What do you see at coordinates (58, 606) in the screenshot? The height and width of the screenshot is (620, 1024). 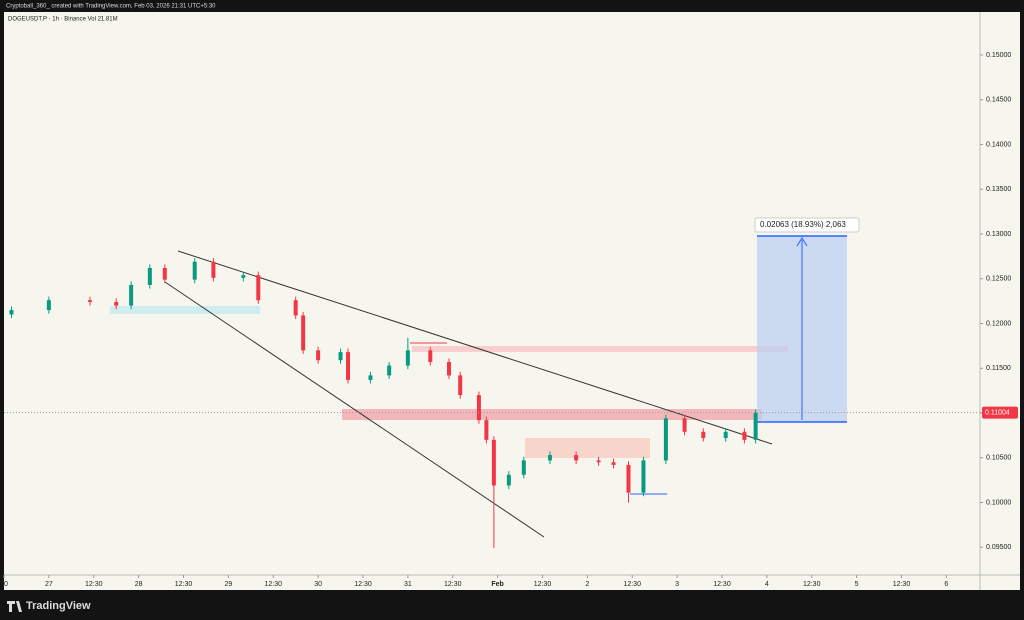 I see `brand: TradingView` at bounding box center [58, 606].